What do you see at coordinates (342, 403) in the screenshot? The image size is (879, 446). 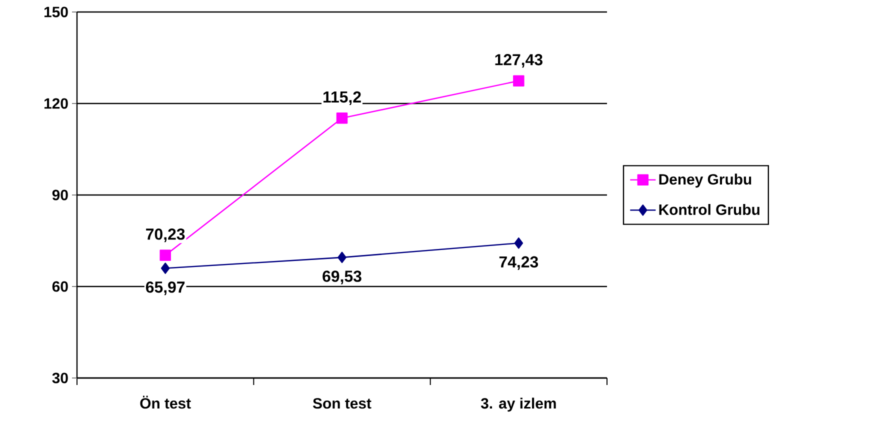 I see `x-tick-label: Son test` at bounding box center [342, 403].